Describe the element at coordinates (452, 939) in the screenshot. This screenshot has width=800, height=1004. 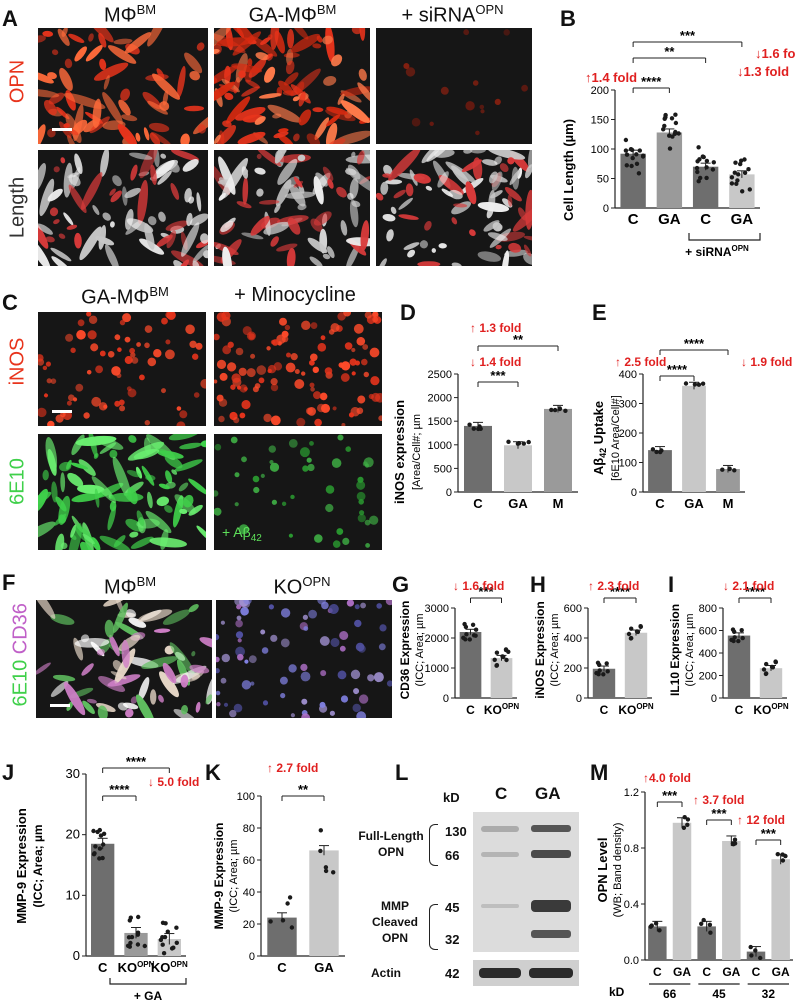
I see `blot-marker-32: 32` at that location.